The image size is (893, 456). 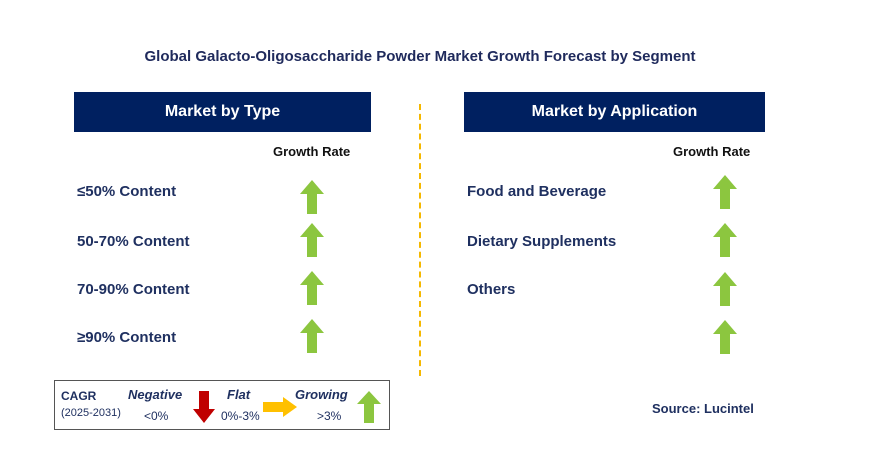 What do you see at coordinates (369, 407) in the screenshot?
I see `legend-up-arrow-icon` at bounding box center [369, 407].